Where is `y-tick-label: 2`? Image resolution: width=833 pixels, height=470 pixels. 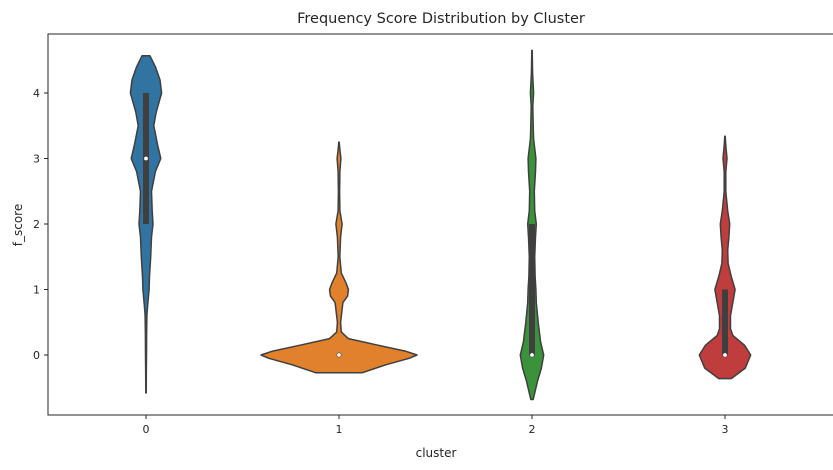
y-tick-label: 2 is located at coordinates (36, 224).